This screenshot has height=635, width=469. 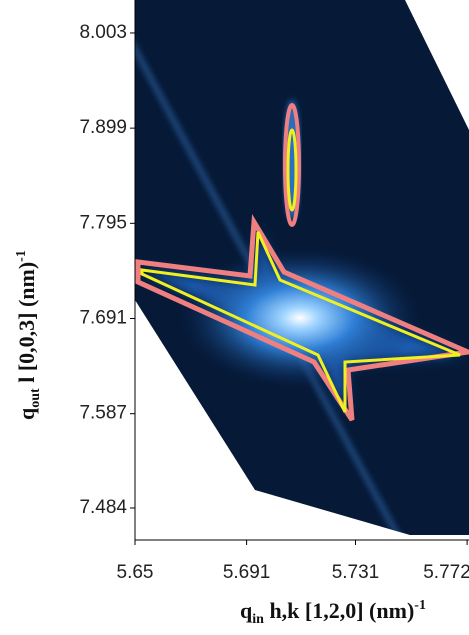 What do you see at coordinates (103, 507) in the screenshot?
I see `y-tick-label: 7.484` at bounding box center [103, 507].